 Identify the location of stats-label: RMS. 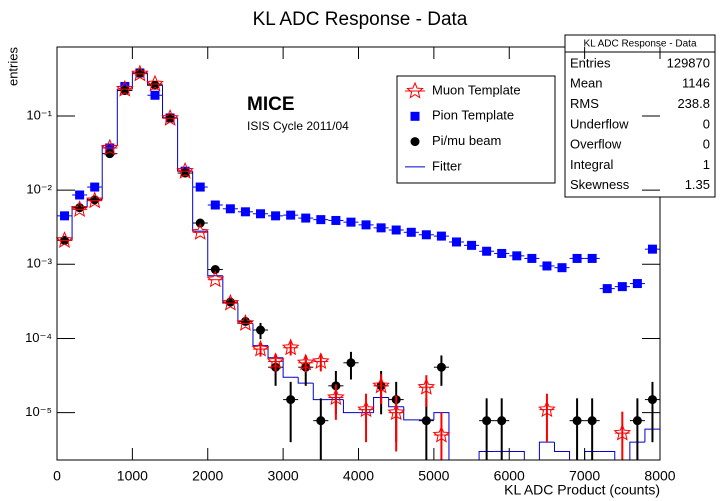
(584, 103).